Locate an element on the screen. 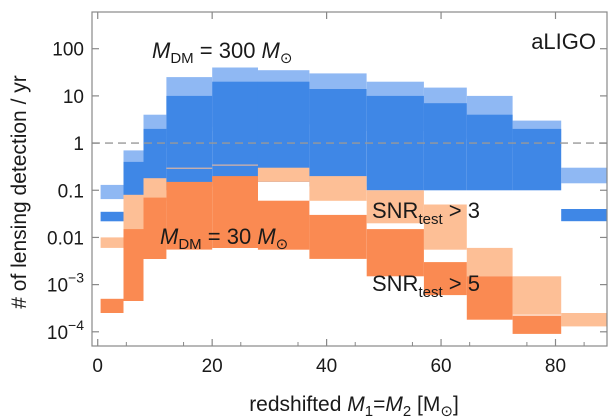 The height and width of the screenshot is (420, 611). annotation-snr3: SNRtest > 3 is located at coordinates (426, 213).